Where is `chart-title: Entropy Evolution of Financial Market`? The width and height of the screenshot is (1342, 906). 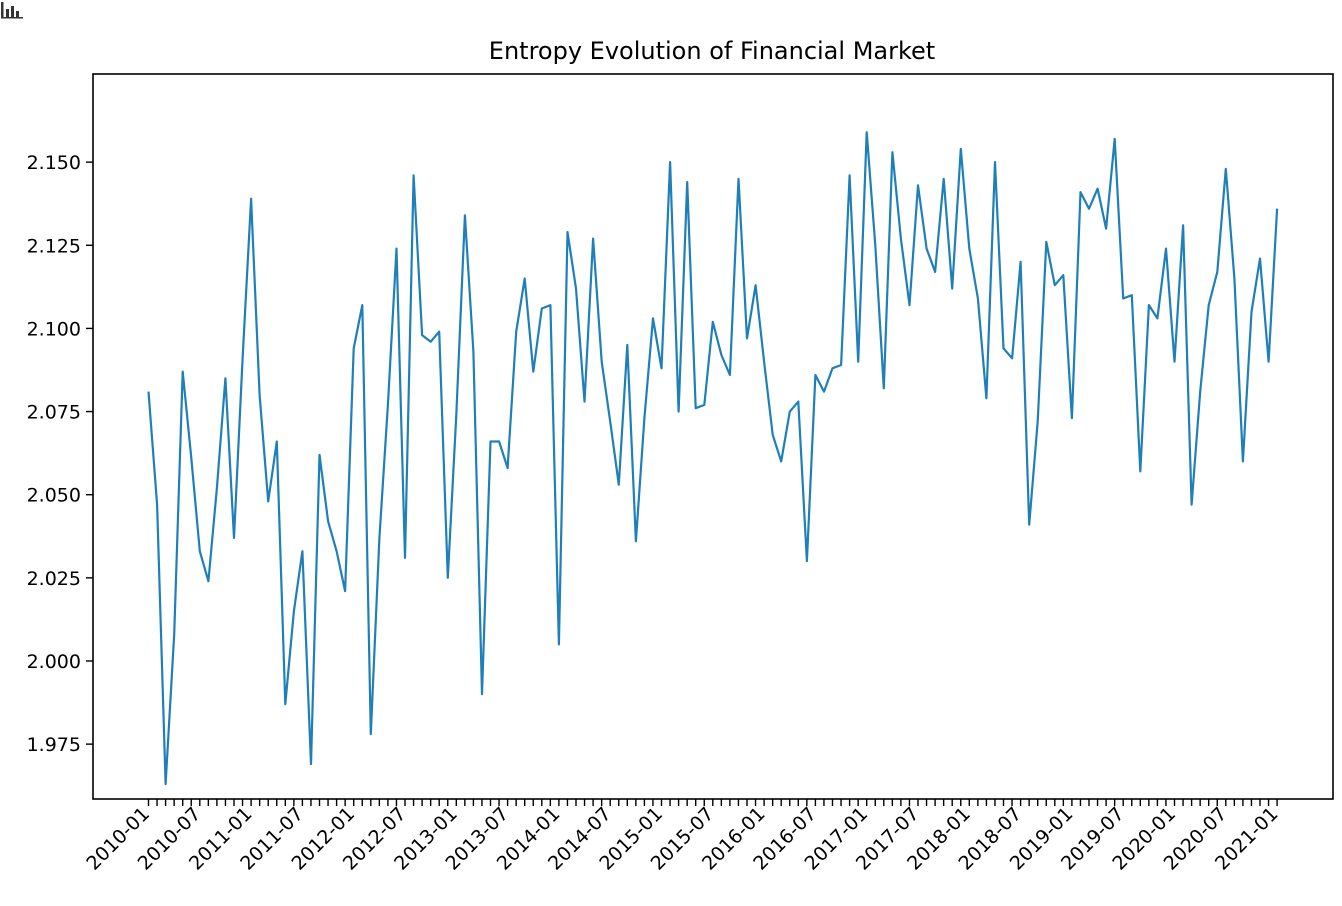 chart-title: Entropy Evolution of Financial Market is located at coordinates (712, 51).